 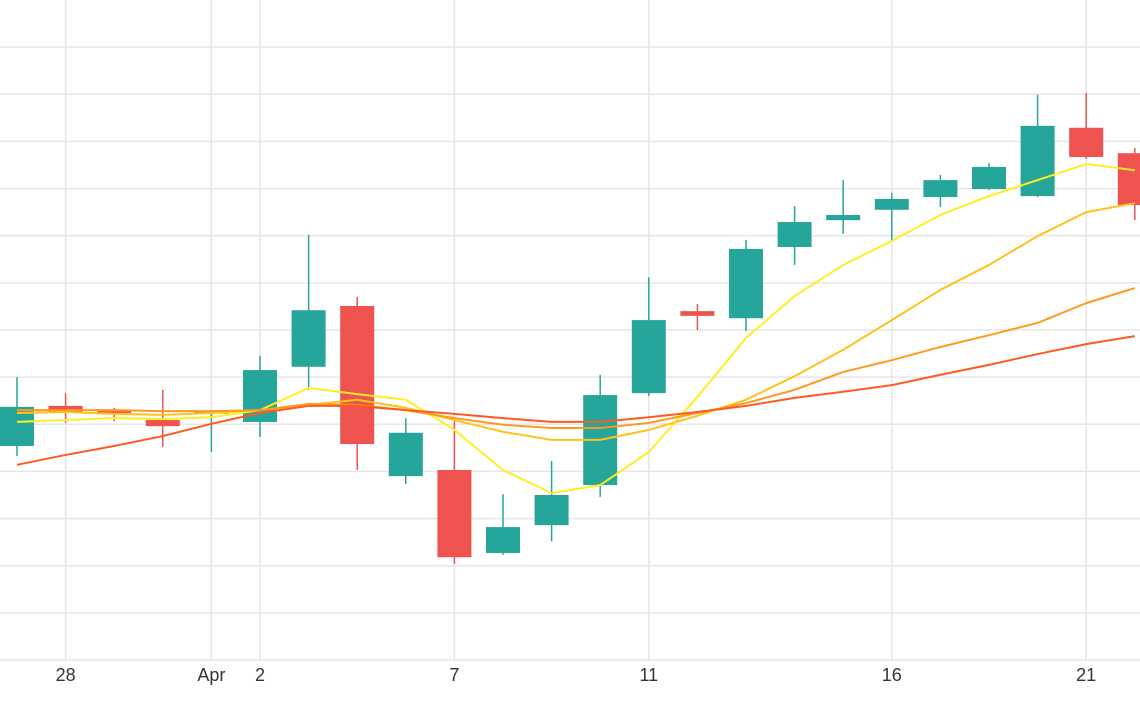 What do you see at coordinates (1086, 675) in the screenshot?
I see `x-tick-label: 21` at bounding box center [1086, 675].